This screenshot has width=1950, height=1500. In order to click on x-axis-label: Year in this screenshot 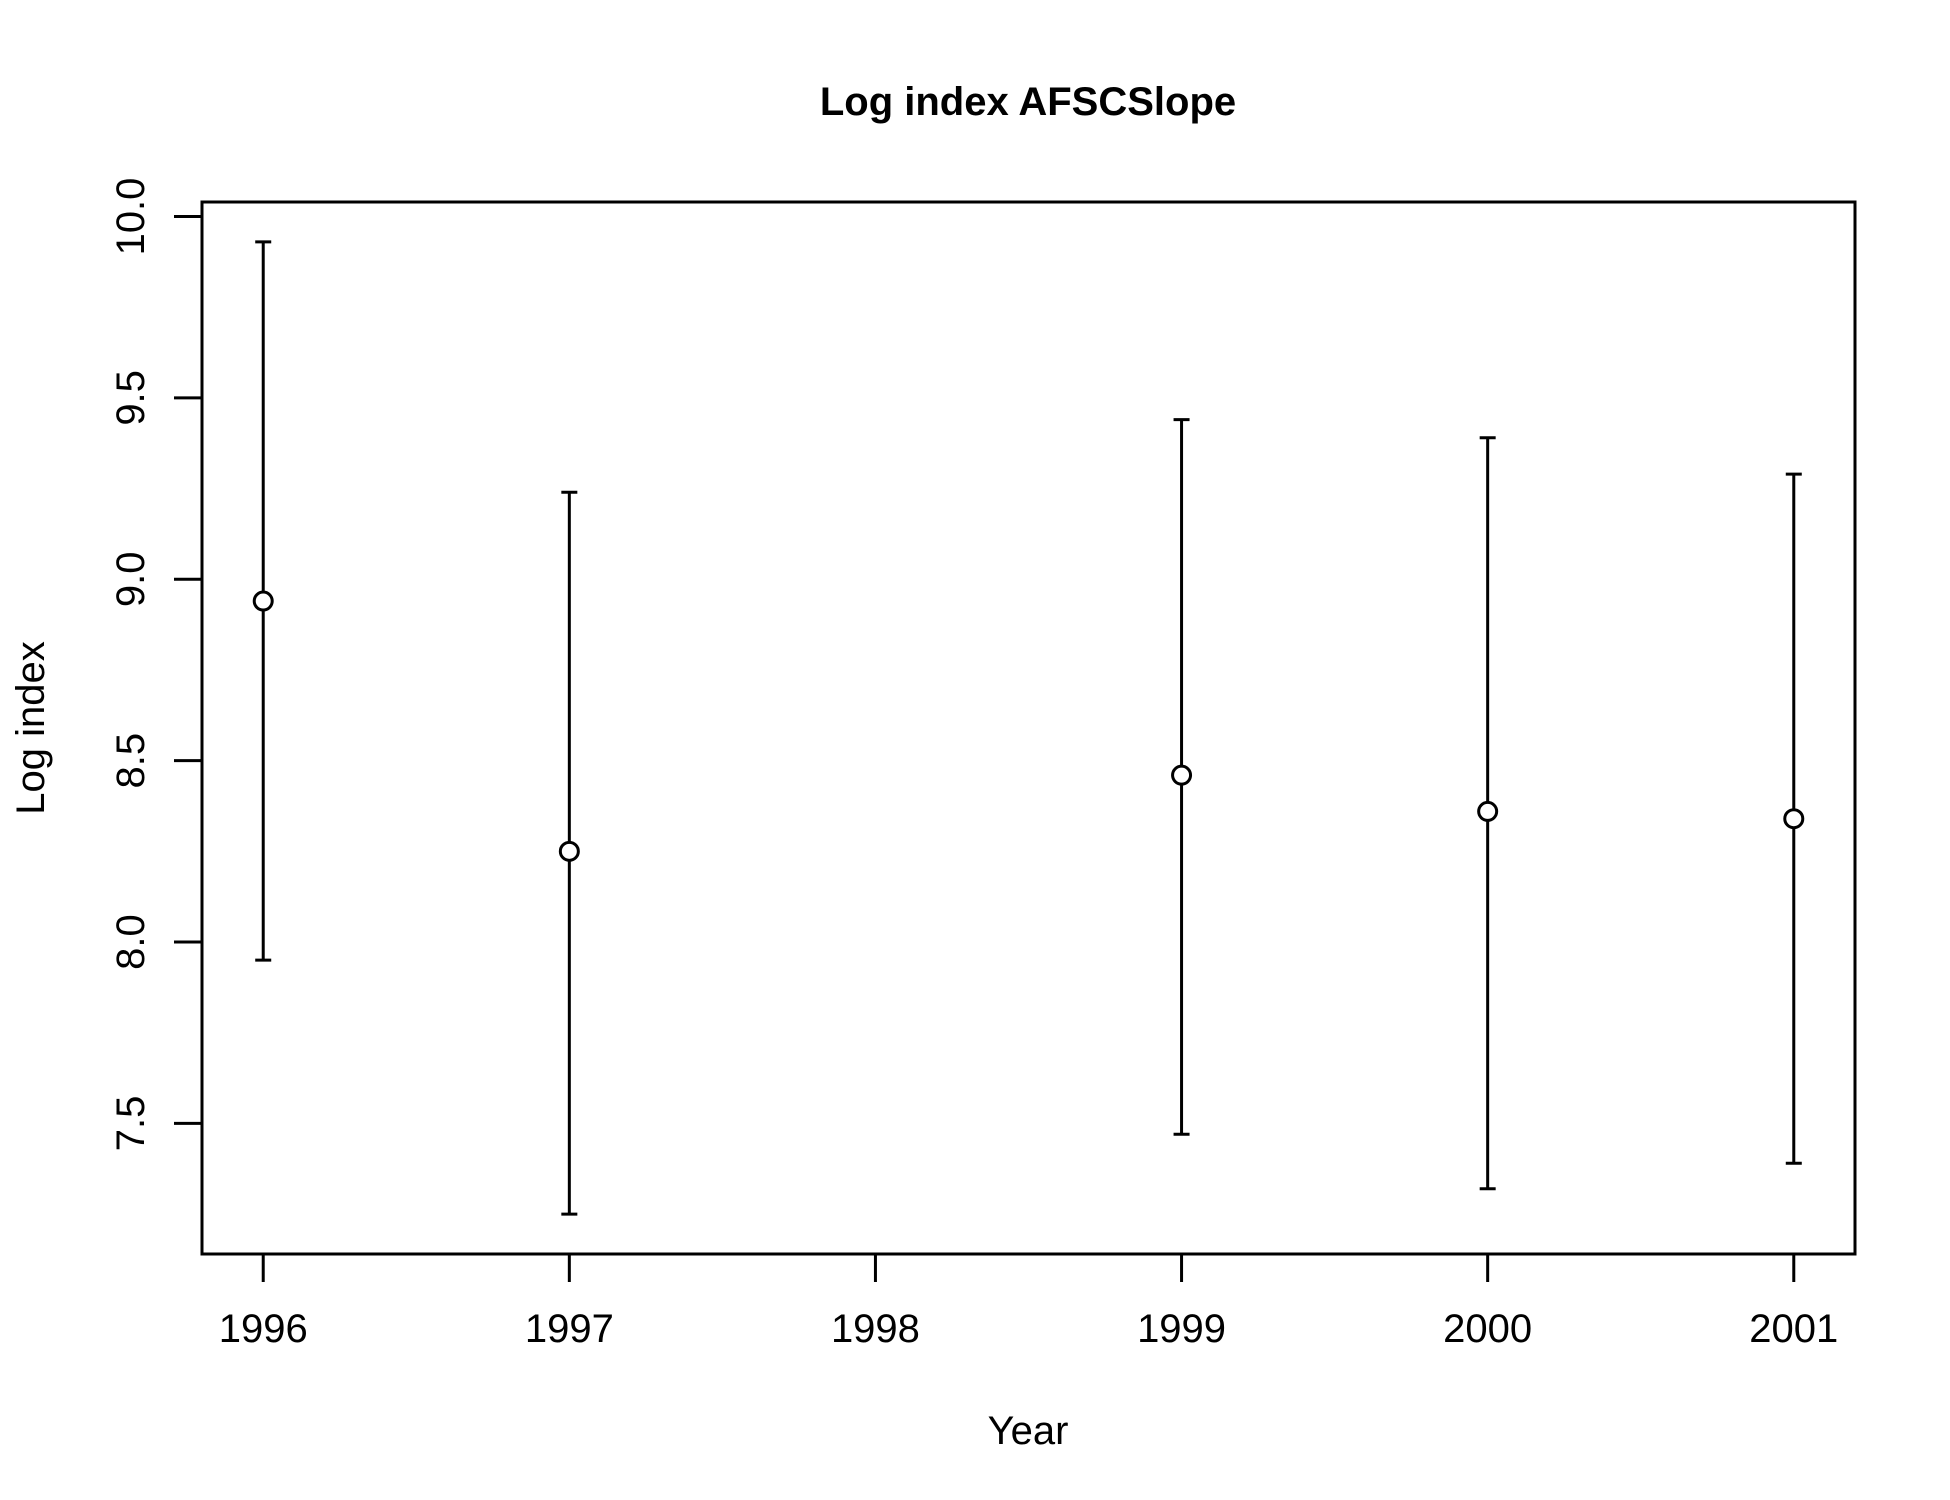, I will do `click(1028, 1431)`.